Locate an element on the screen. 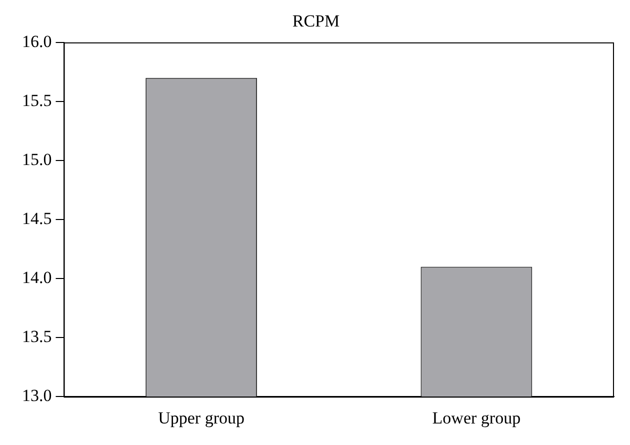 This screenshot has width=630, height=445. chart-title: RCPM is located at coordinates (316, 21).